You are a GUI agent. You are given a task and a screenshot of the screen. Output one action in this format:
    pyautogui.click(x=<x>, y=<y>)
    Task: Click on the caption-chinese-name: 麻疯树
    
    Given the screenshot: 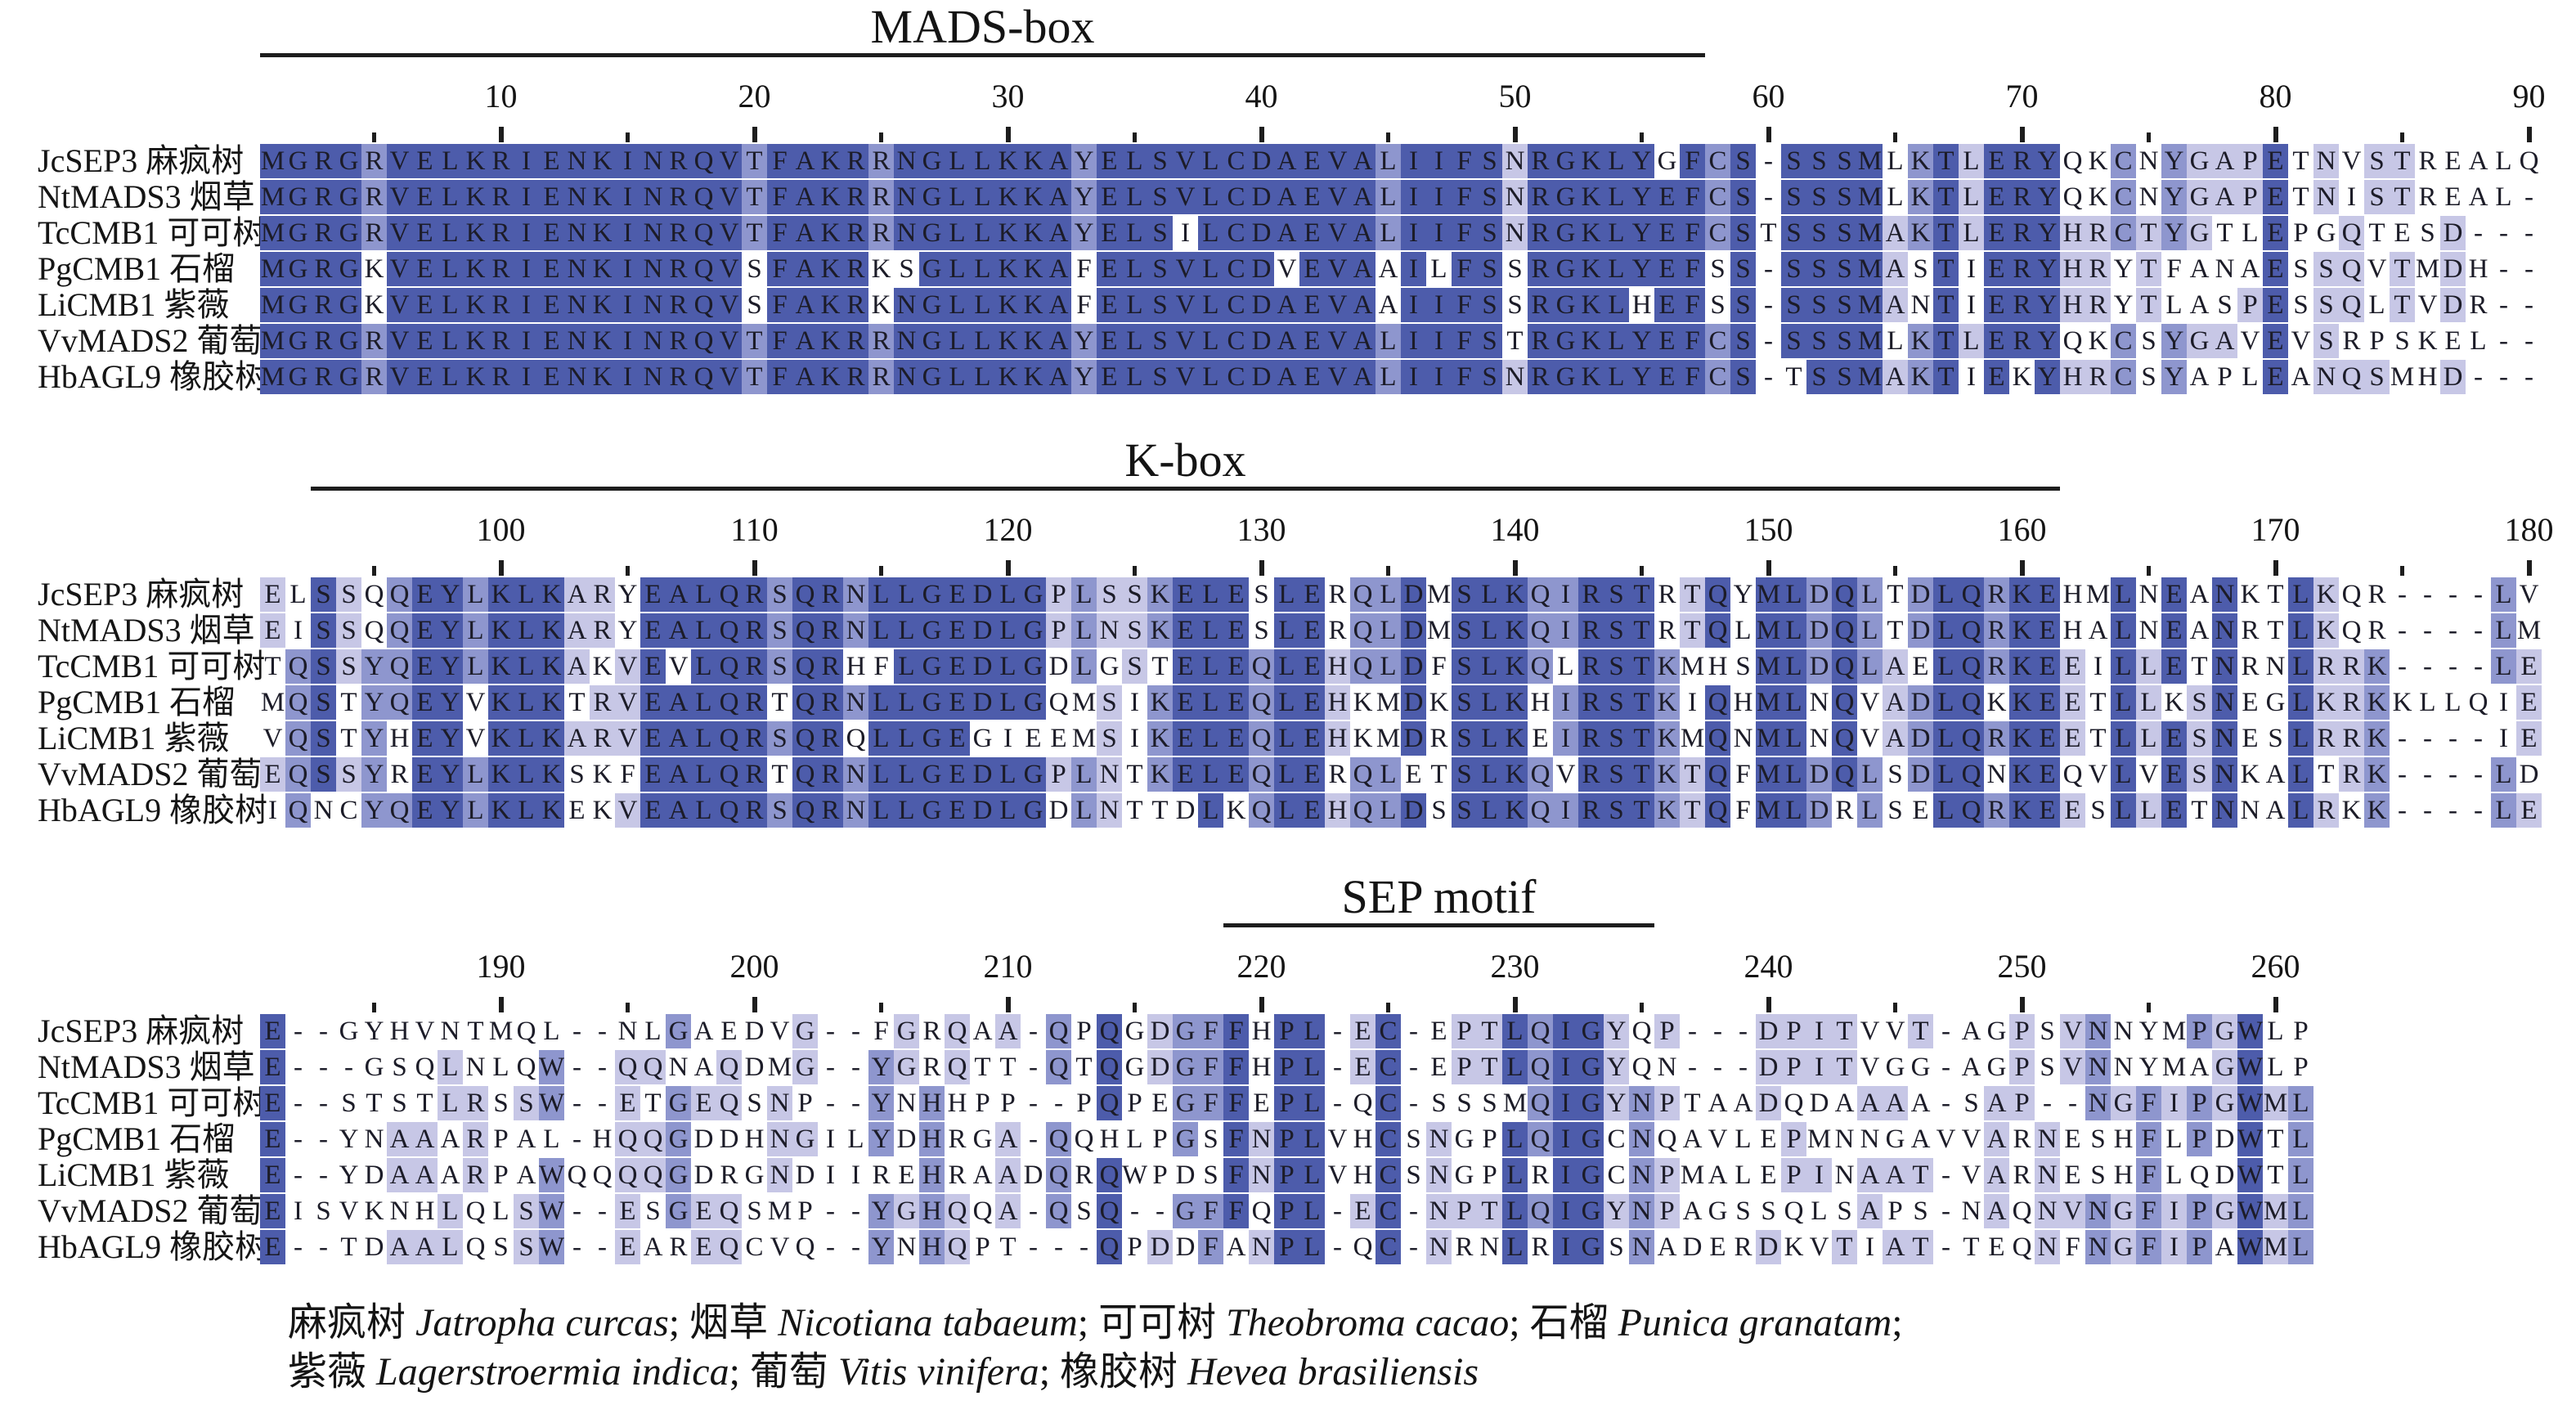 What is the action you would take?
    pyautogui.click(x=352, y=1322)
    